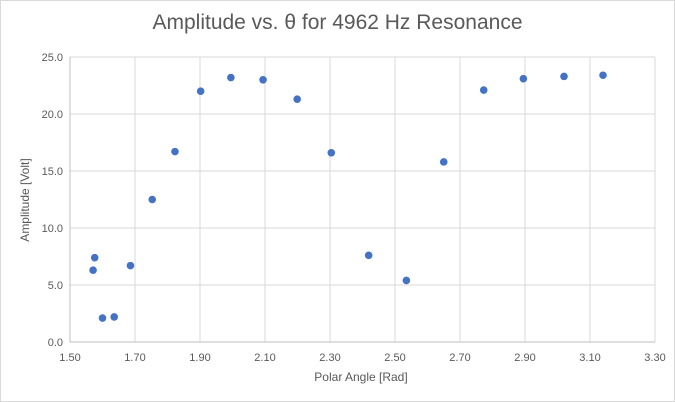 This screenshot has height=402, width=675. Describe the element at coordinates (25, 199) in the screenshot. I see `y-axis-title: Amplitude [Volt]` at that location.